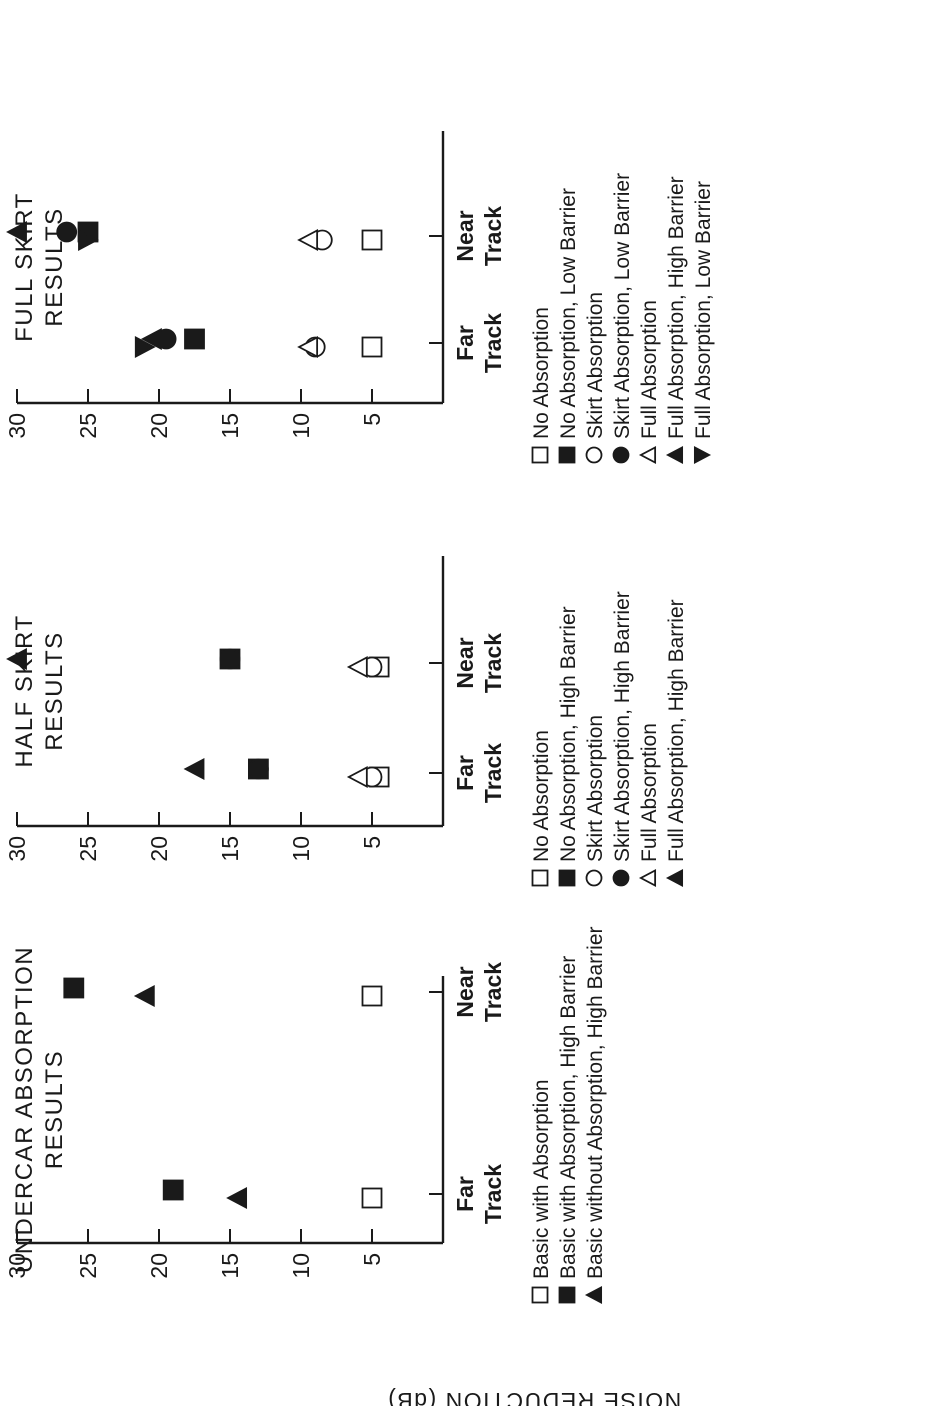 The width and height of the screenshot is (943, 1411). What do you see at coordinates (568, 734) in the screenshot?
I see `legend-entry: No Absorption, High Barrier` at bounding box center [568, 734].